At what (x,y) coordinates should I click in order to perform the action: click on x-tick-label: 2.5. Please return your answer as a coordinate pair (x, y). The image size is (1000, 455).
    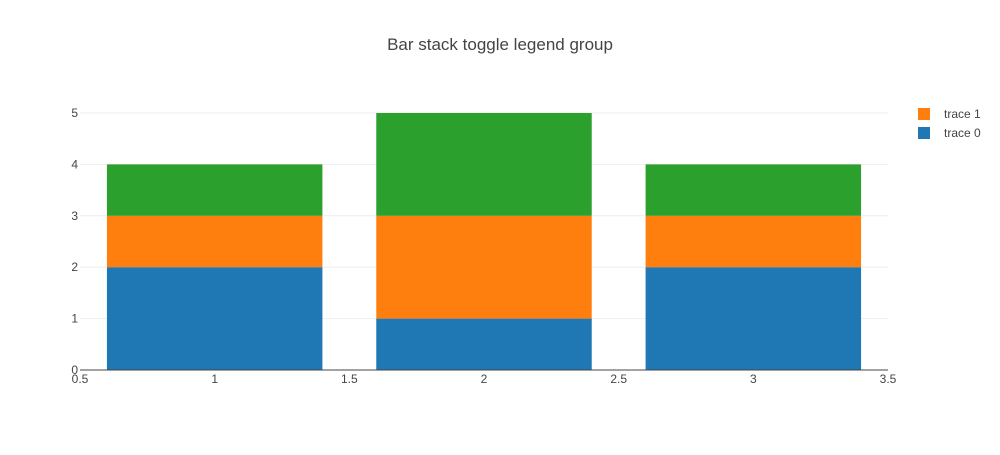
    Looking at the image, I should click on (618, 379).